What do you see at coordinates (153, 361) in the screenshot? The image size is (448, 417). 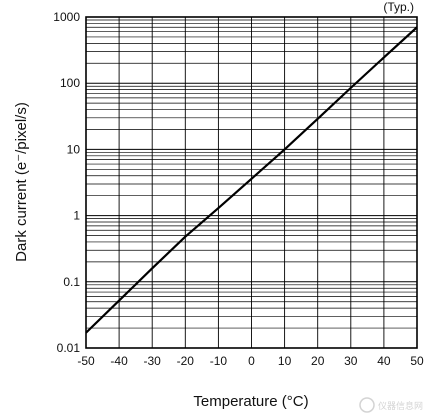 I see `x-tick-label: -30` at bounding box center [153, 361].